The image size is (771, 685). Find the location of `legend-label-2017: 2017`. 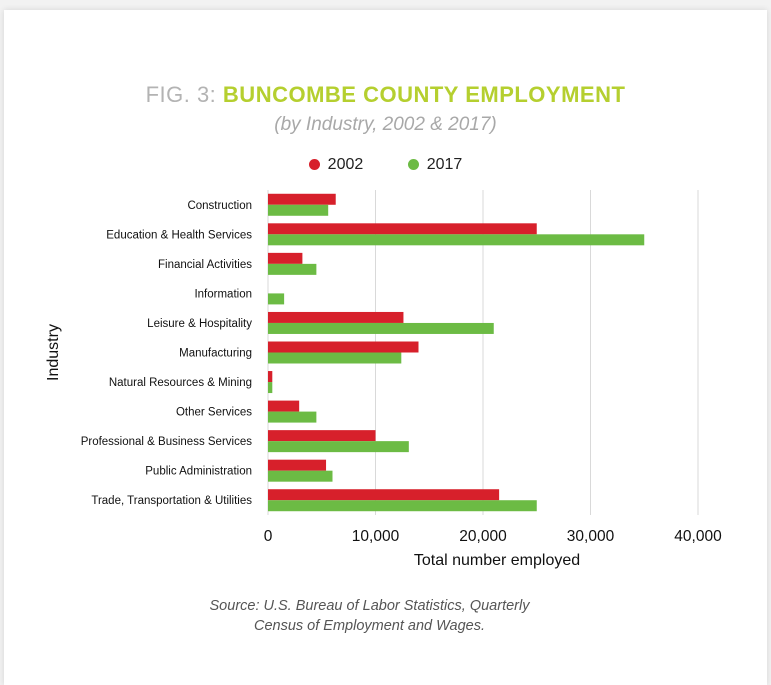

legend-label-2017: 2017 is located at coordinates (444, 164).